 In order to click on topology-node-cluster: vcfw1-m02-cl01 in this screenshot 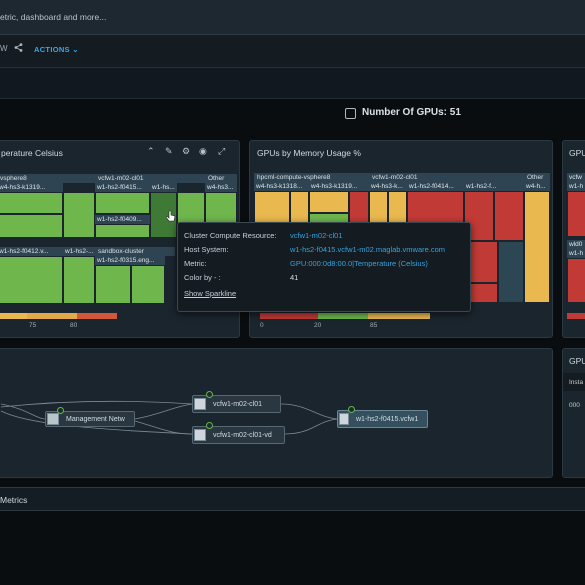, I will do `click(236, 404)`.